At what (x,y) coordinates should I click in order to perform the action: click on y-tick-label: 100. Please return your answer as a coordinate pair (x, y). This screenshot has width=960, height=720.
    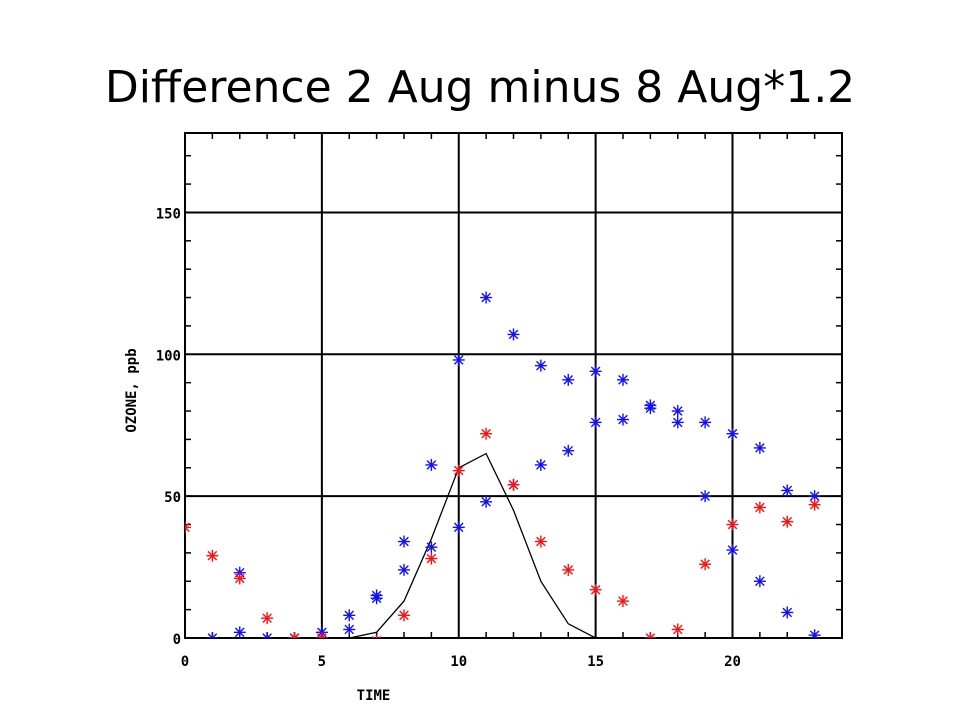
    Looking at the image, I should click on (168, 356).